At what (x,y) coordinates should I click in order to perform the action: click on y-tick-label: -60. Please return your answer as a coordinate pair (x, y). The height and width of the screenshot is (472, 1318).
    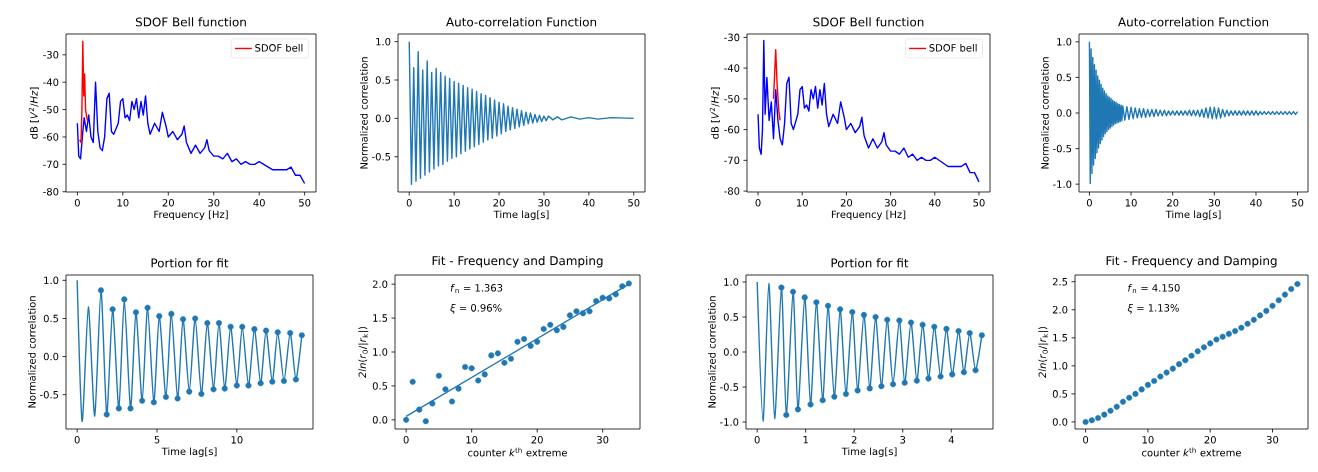
    Looking at the image, I should click on (732, 129).